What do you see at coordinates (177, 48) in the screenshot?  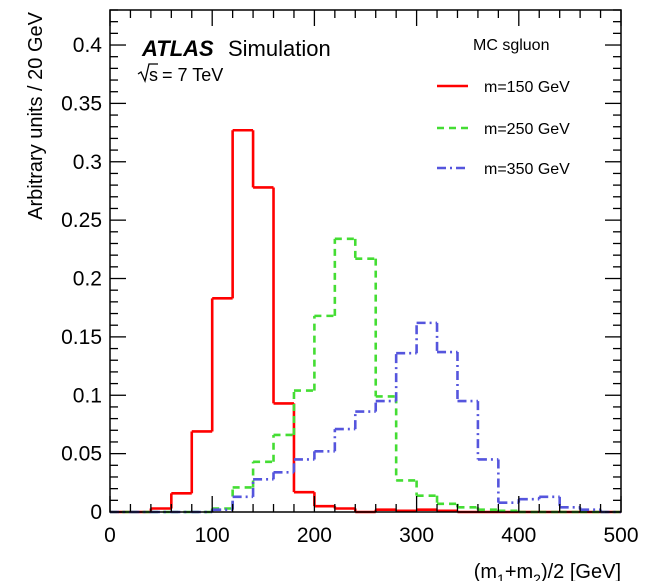 I see `experiment-label: ATLAS` at bounding box center [177, 48].